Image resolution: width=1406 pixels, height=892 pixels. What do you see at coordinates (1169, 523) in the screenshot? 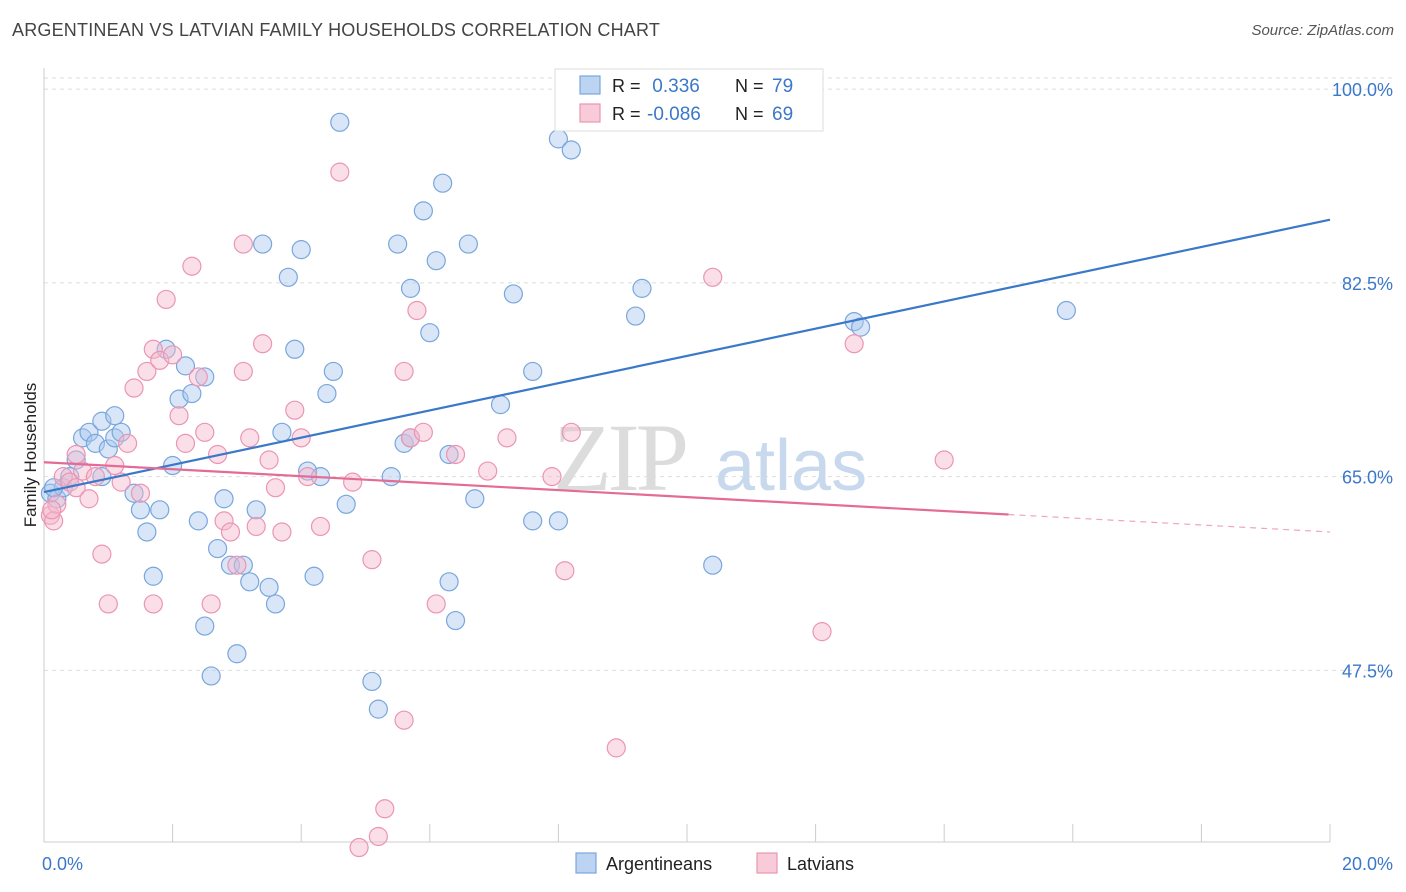
I see `trend-line-extension` at bounding box center [1169, 523].